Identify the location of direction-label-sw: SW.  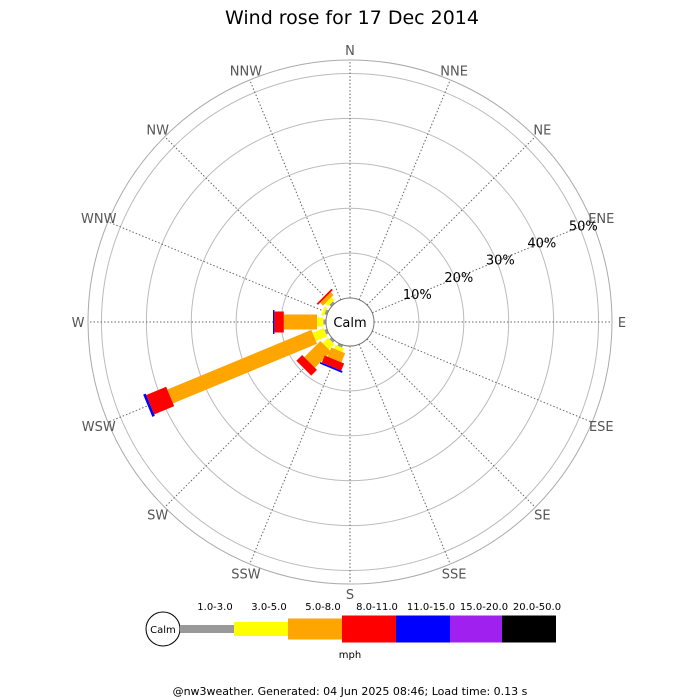
(157, 515).